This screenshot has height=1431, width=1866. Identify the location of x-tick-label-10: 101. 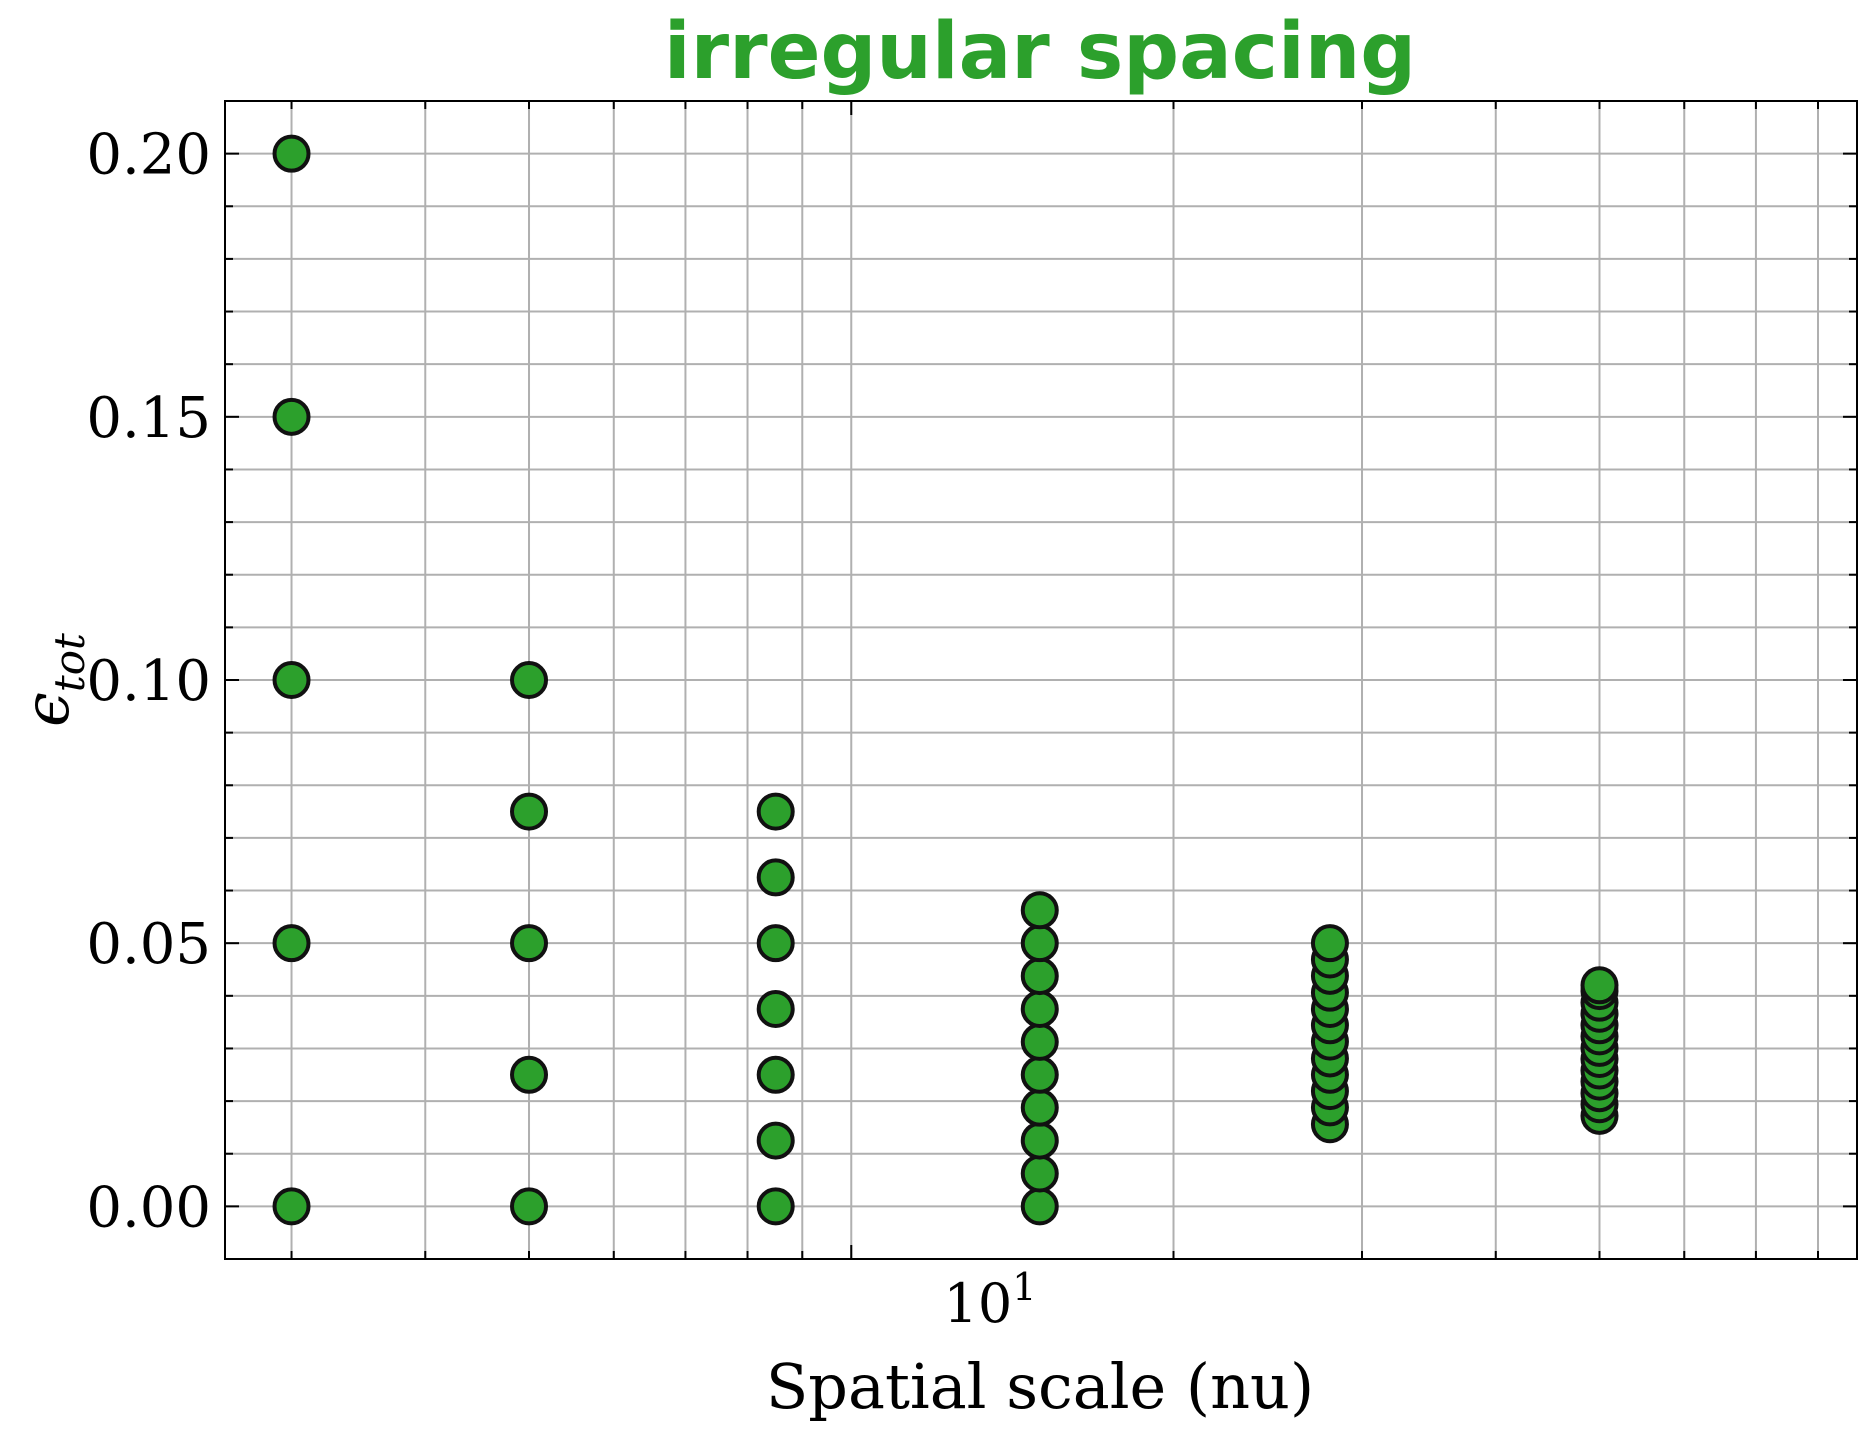
(990, 1300).